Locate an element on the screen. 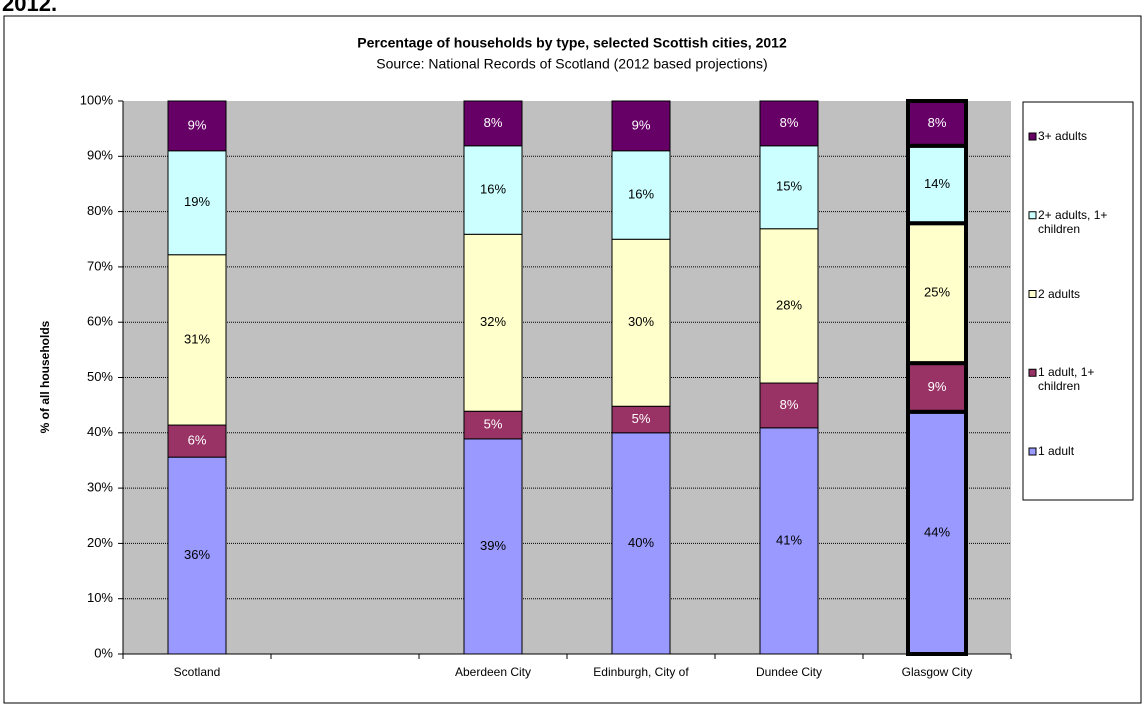 This screenshot has width=1145, height=704. legend-item: 1 adult, 1+ children is located at coordinates (1066, 379).